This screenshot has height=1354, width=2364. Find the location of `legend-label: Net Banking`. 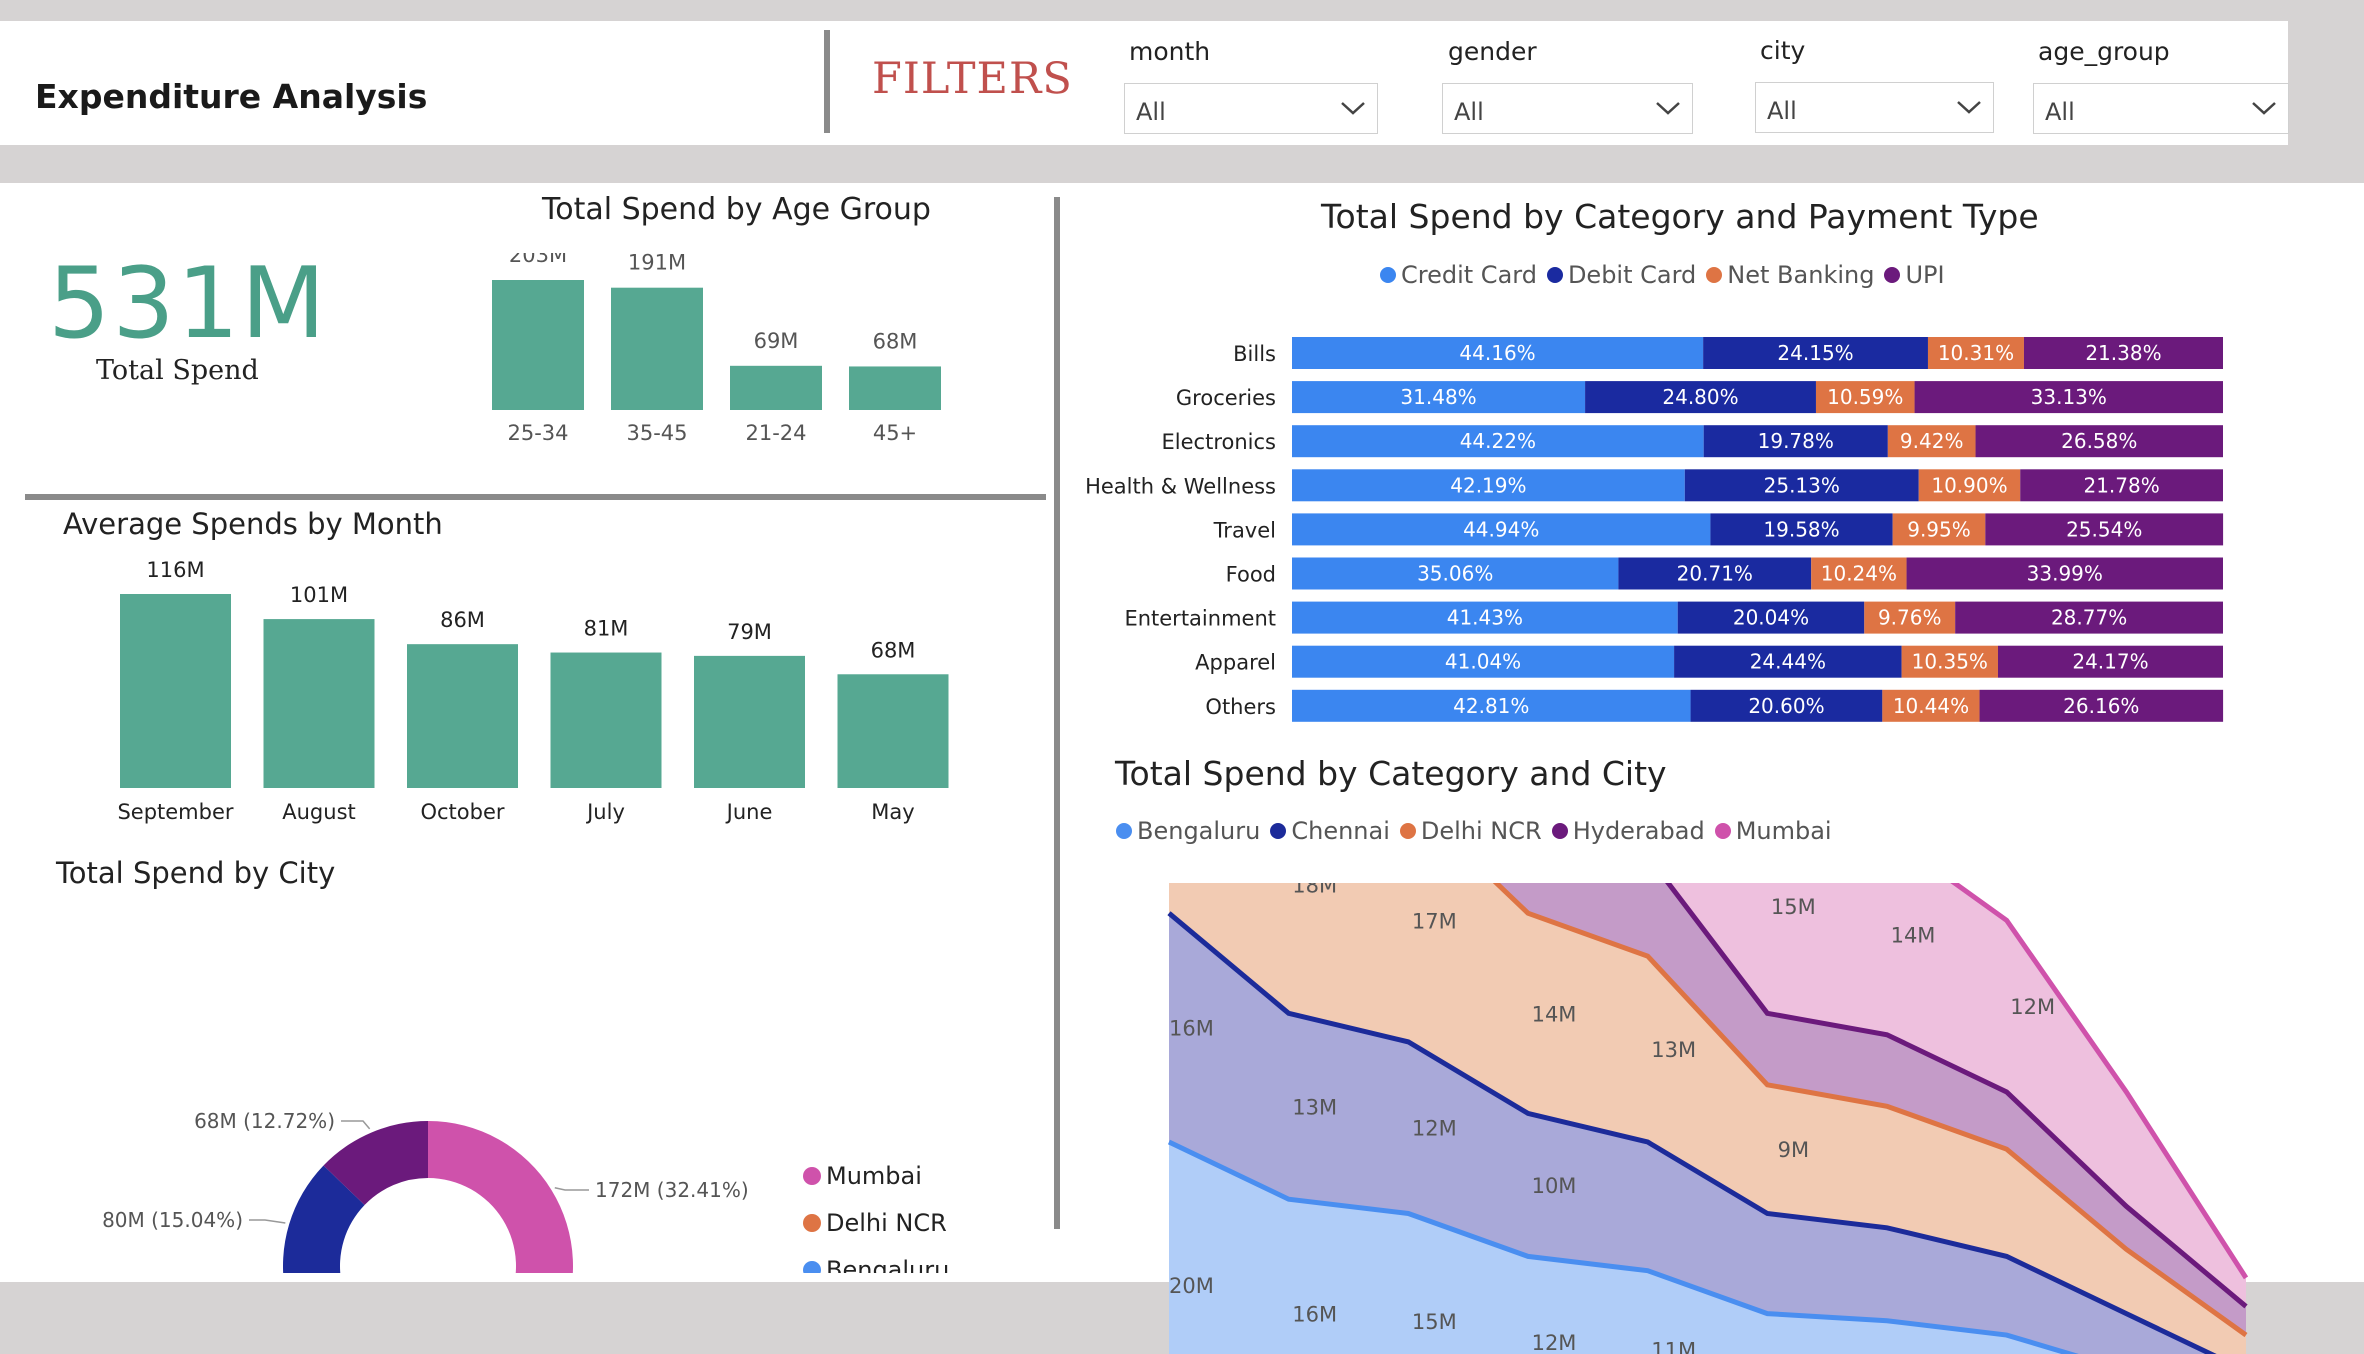

legend-label: Net Banking is located at coordinates (1801, 275).